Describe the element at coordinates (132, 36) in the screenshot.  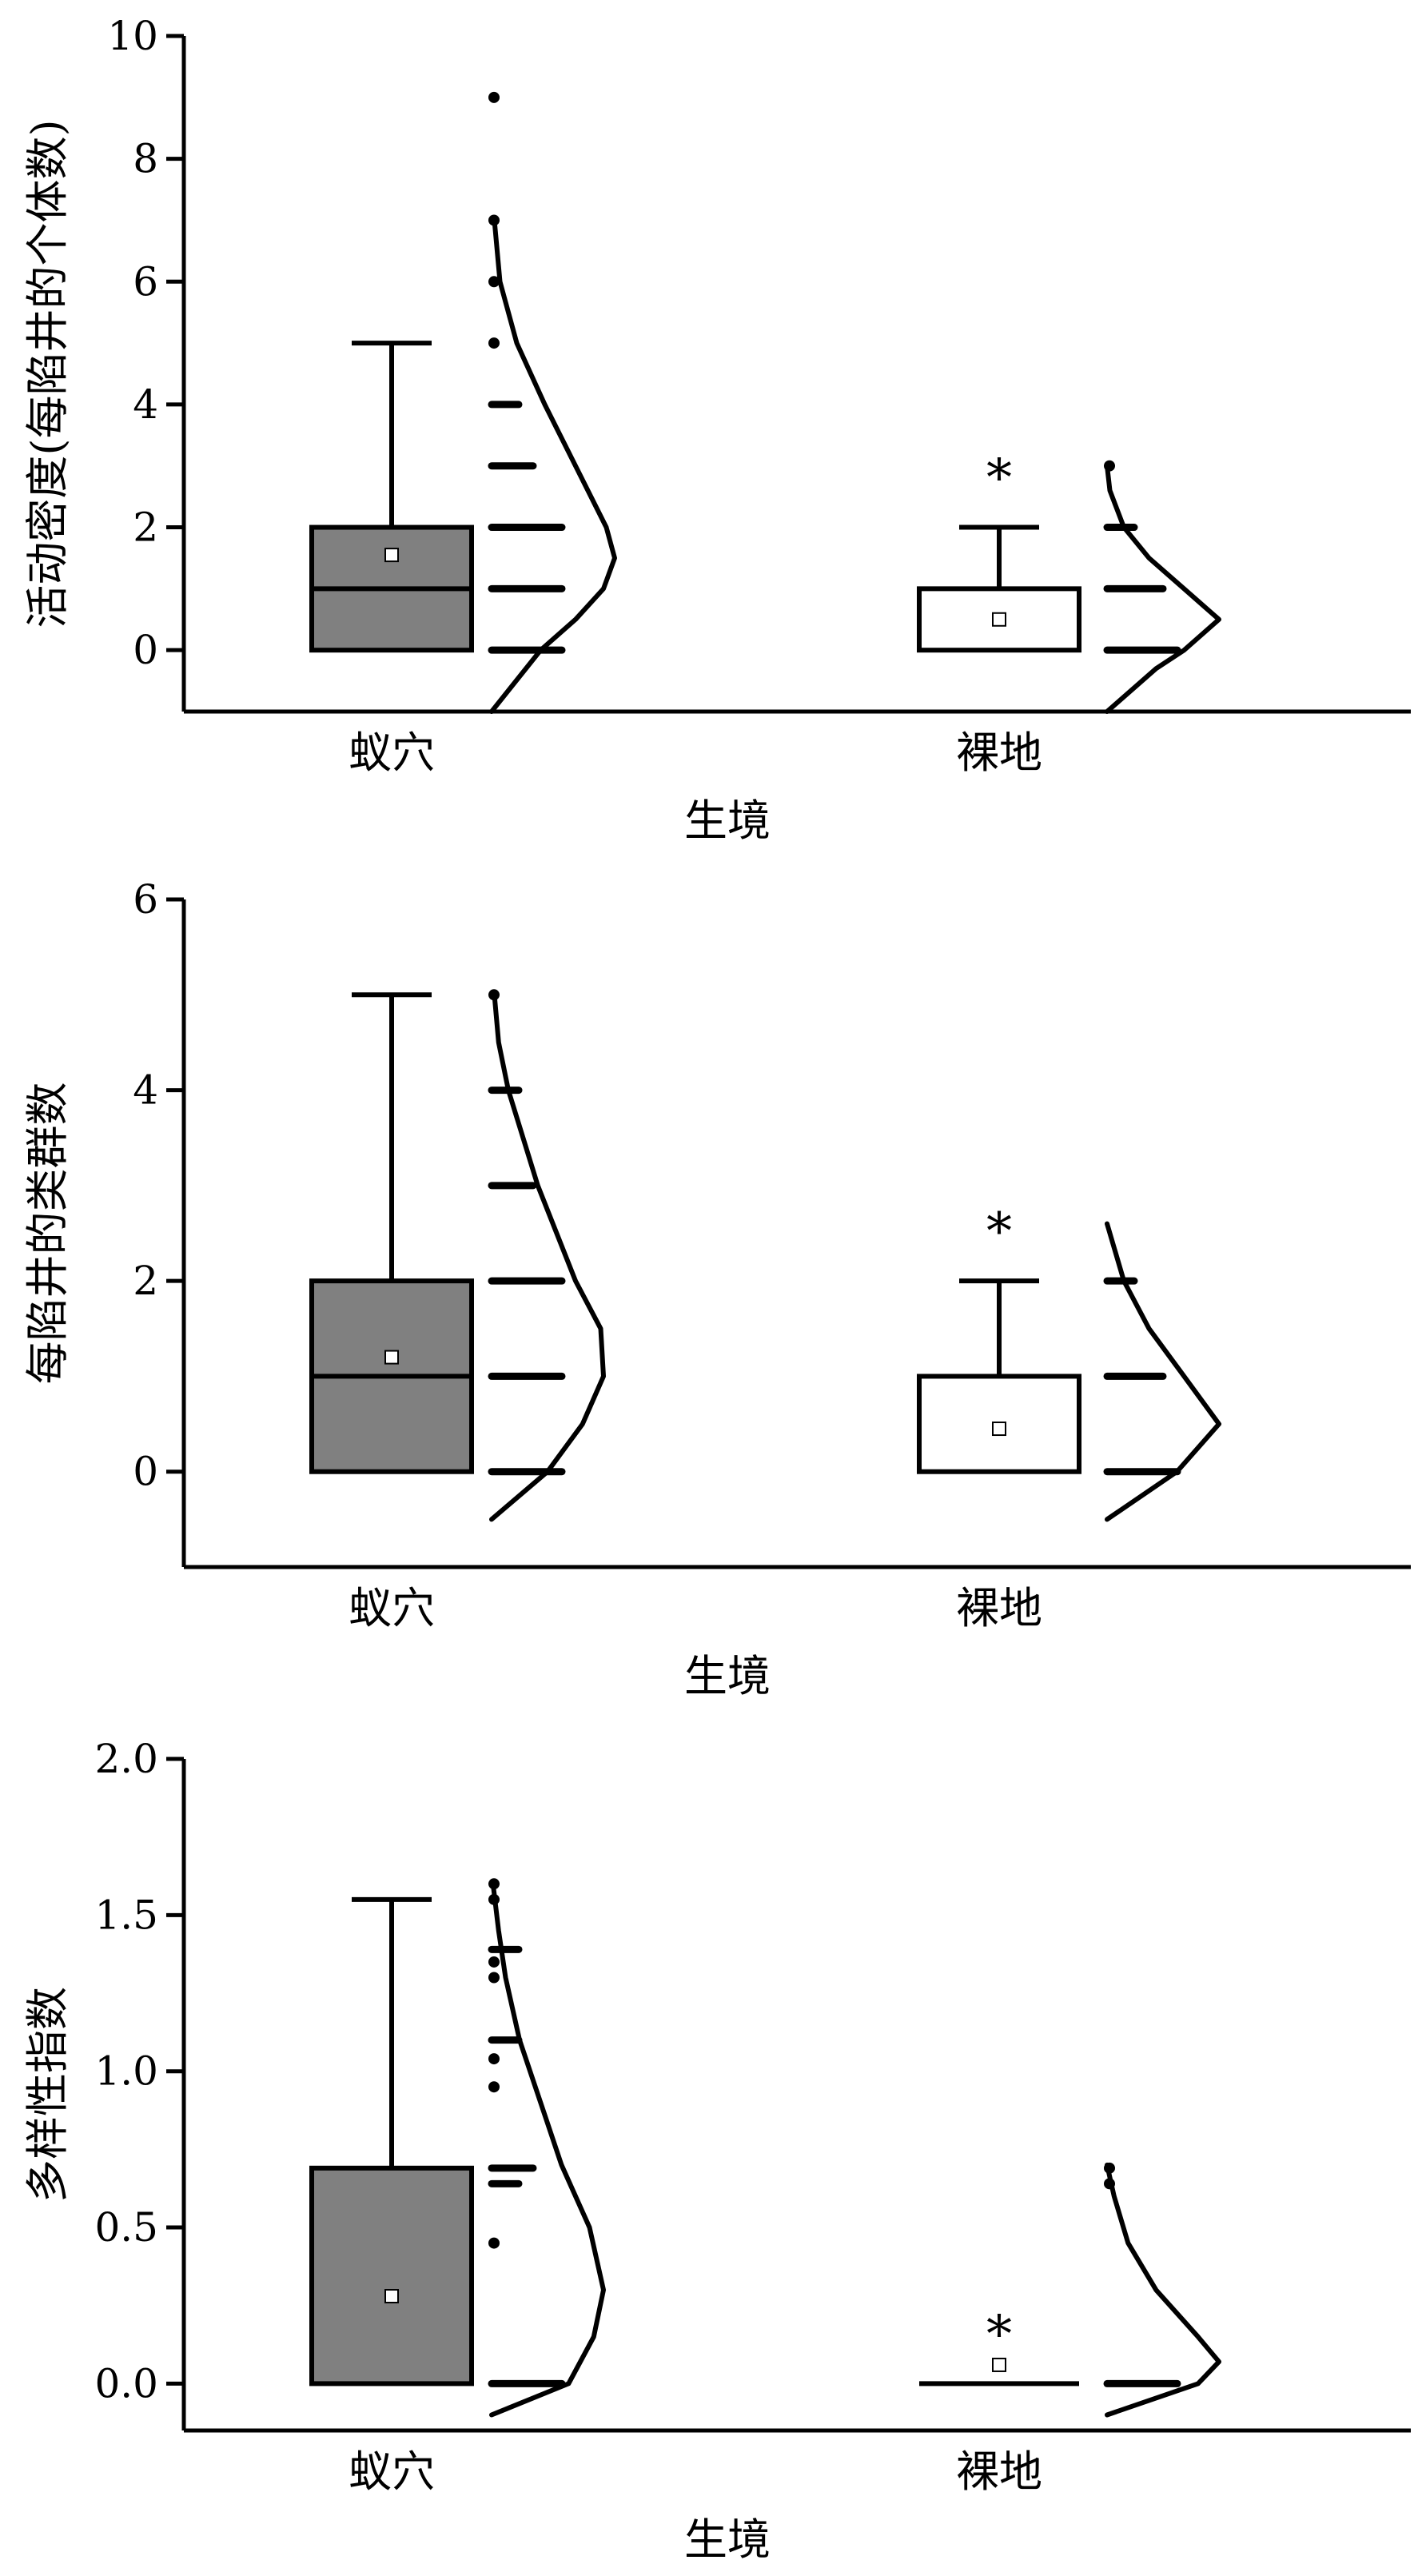
I see `y-tick-label: 10` at that location.